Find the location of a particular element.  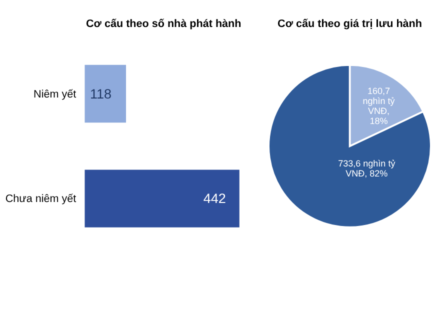

data-label: 160,7 nghìn tỷ VNĐ, 18% is located at coordinates (379, 106).